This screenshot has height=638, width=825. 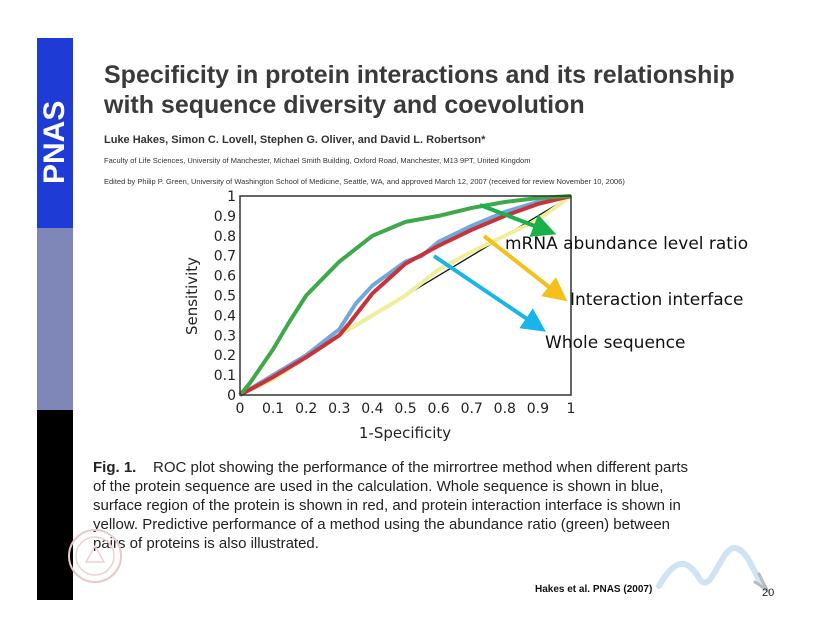 I want to click on y-tick-label: 0.1, so click(x=225, y=376).